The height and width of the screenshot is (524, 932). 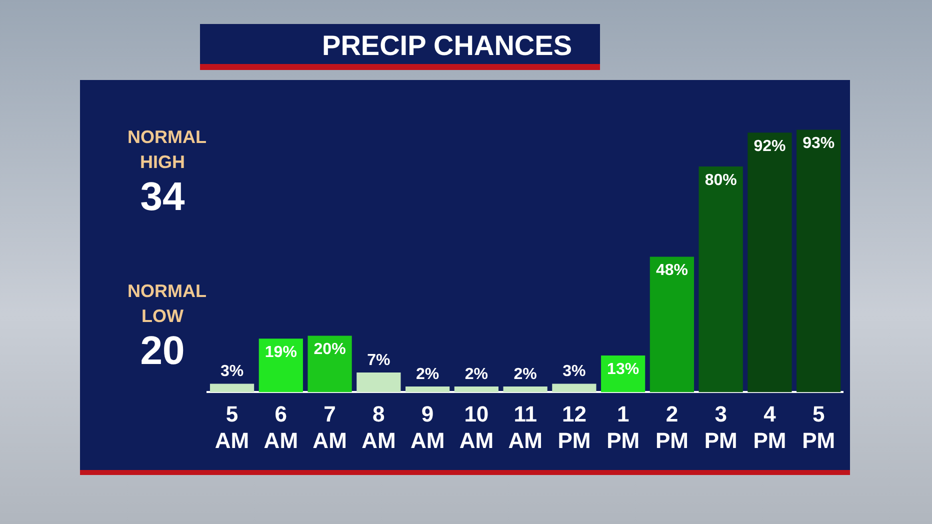 I want to click on data-label: 48%, so click(x=672, y=271).